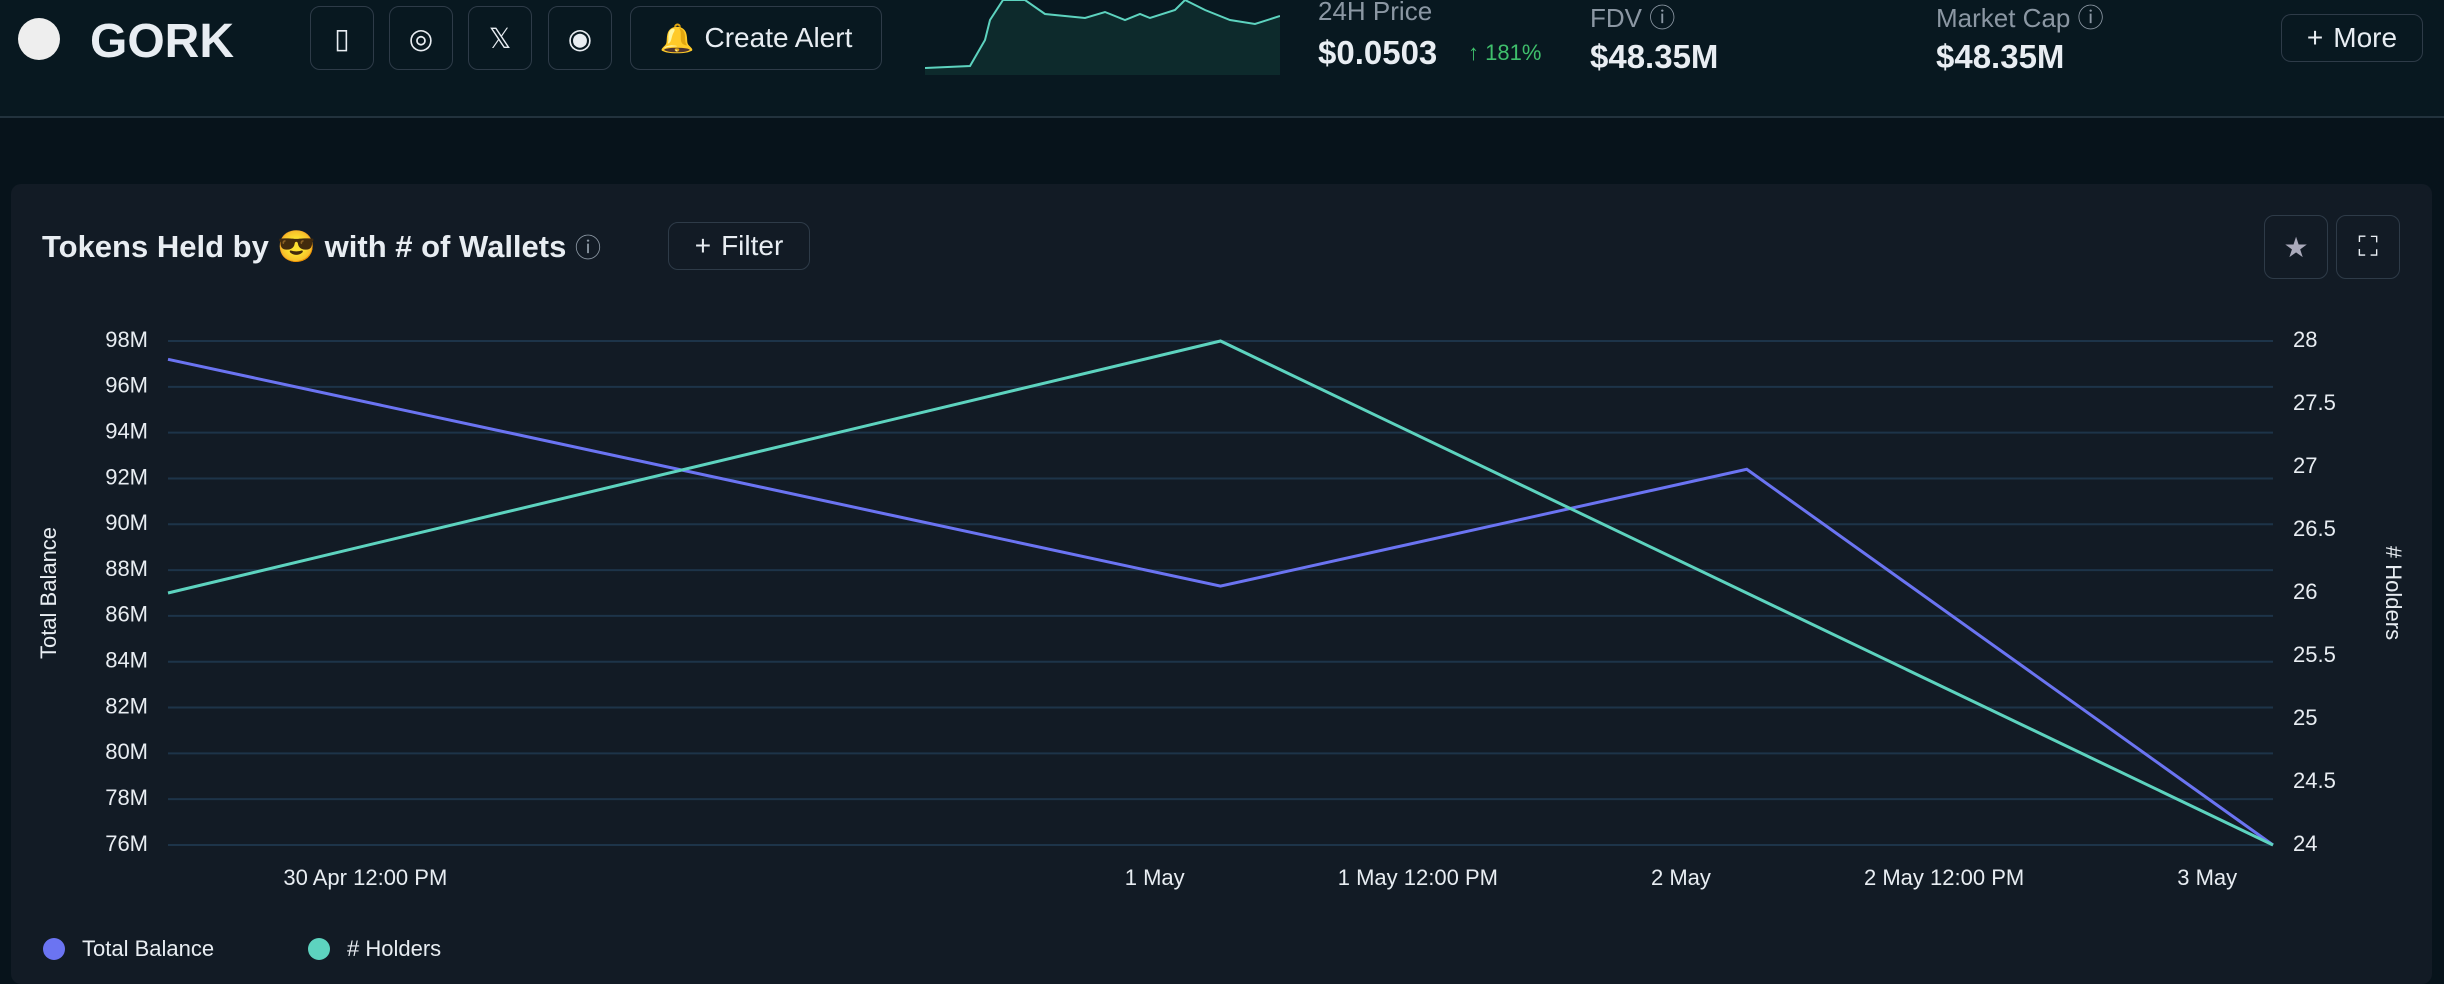 The width and height of the screenshot is (2444, 984). What do you see at coordinates (126, 430) in the screenshot?
I see `y-tick-label: 94M` at bounding box center [126, 430].